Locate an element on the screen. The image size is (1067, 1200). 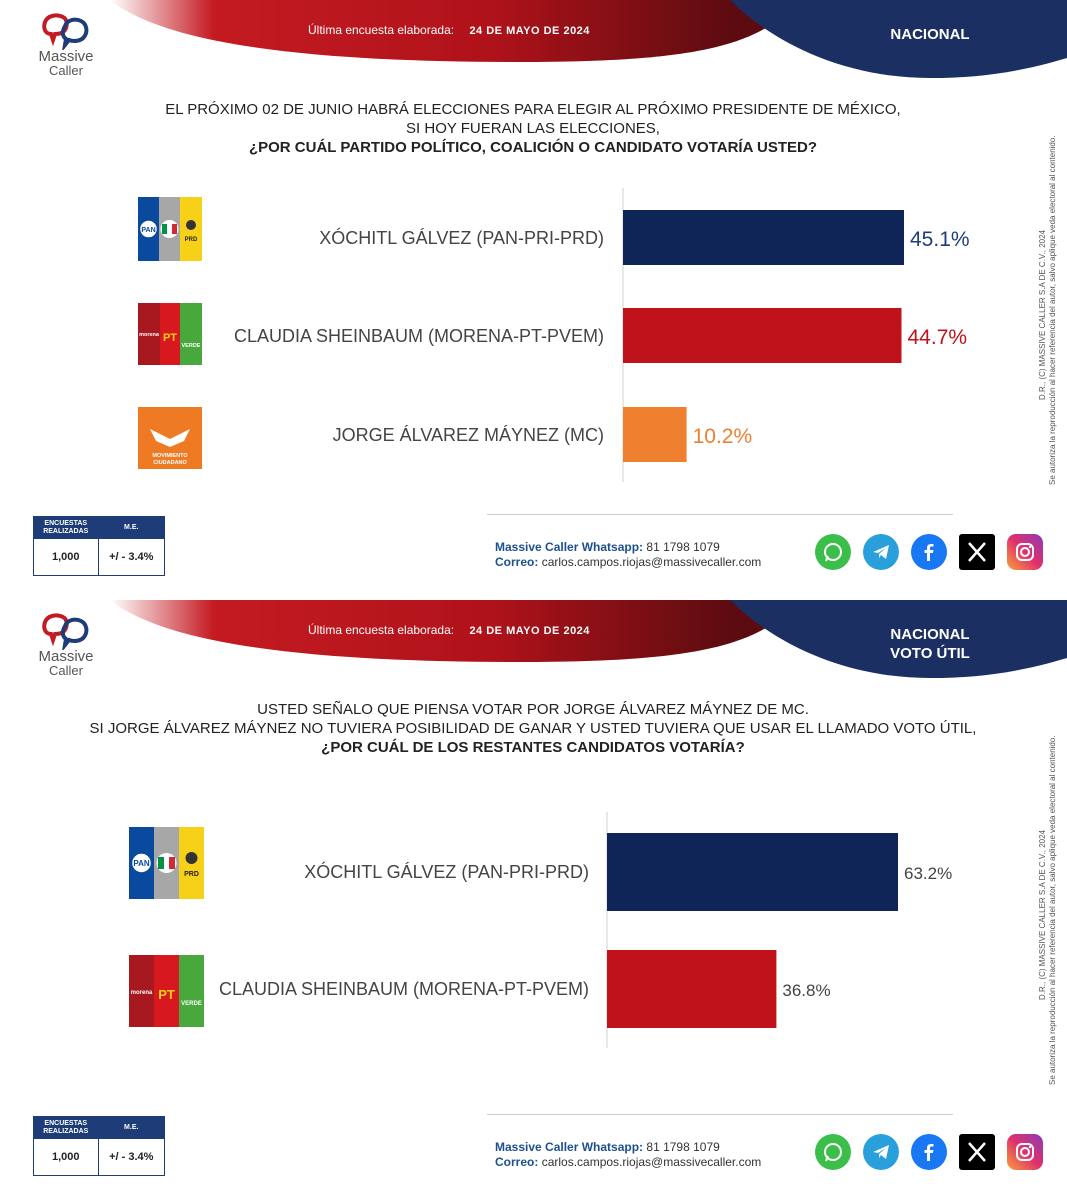
svg-text: MOVIMIENTO is located at coordinates (170, 456).